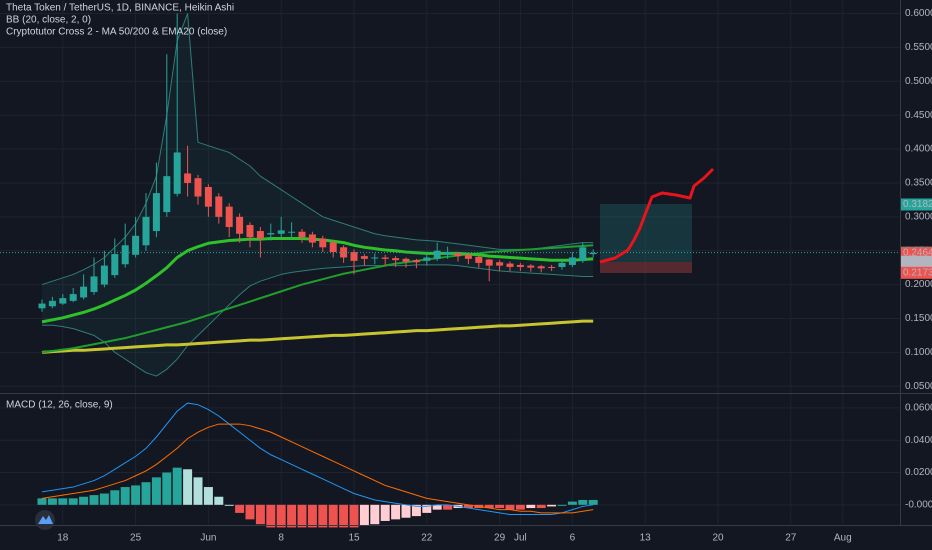 The image size is (932, 550). What do you see at coordinates (918, 183) in the screenshot?
I see `y-tick-label: 0.35000` at bounding box center [918, 183].